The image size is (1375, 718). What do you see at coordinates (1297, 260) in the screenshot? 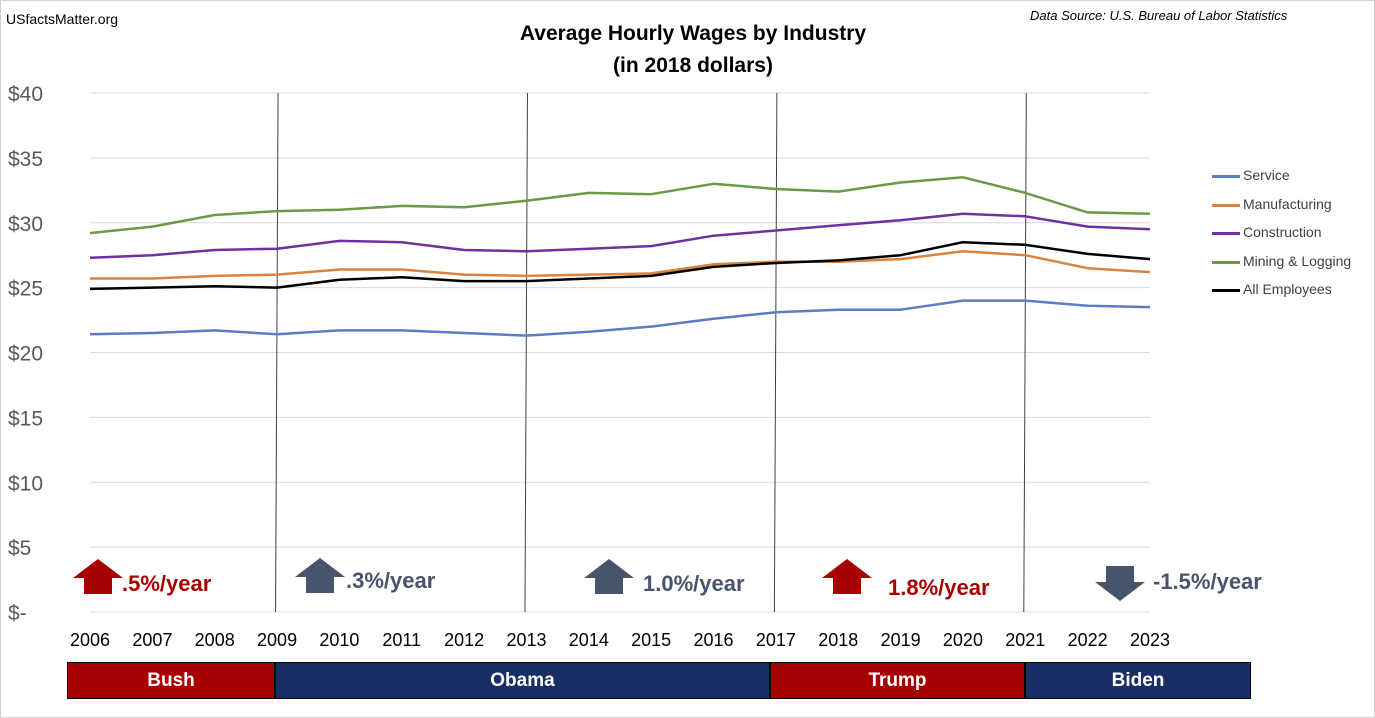
I see `legend-label: Mining & Logging` at bounding box center [1297, 260].